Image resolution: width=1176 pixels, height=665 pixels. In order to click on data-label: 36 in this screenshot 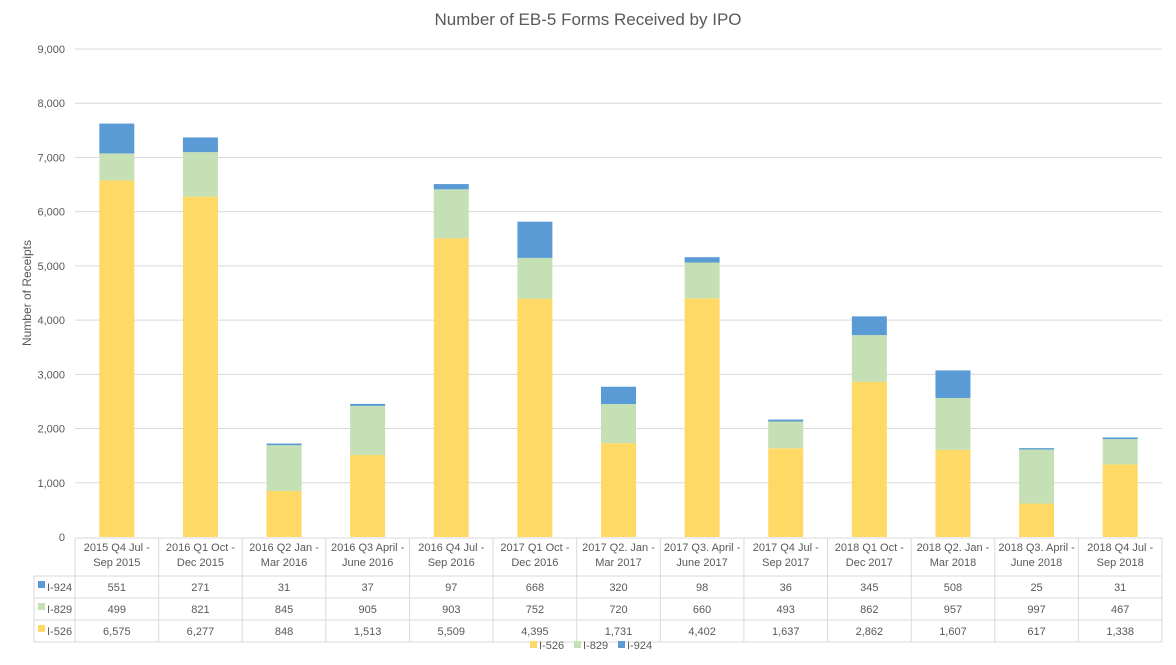, I will do `click(786, 588)`.